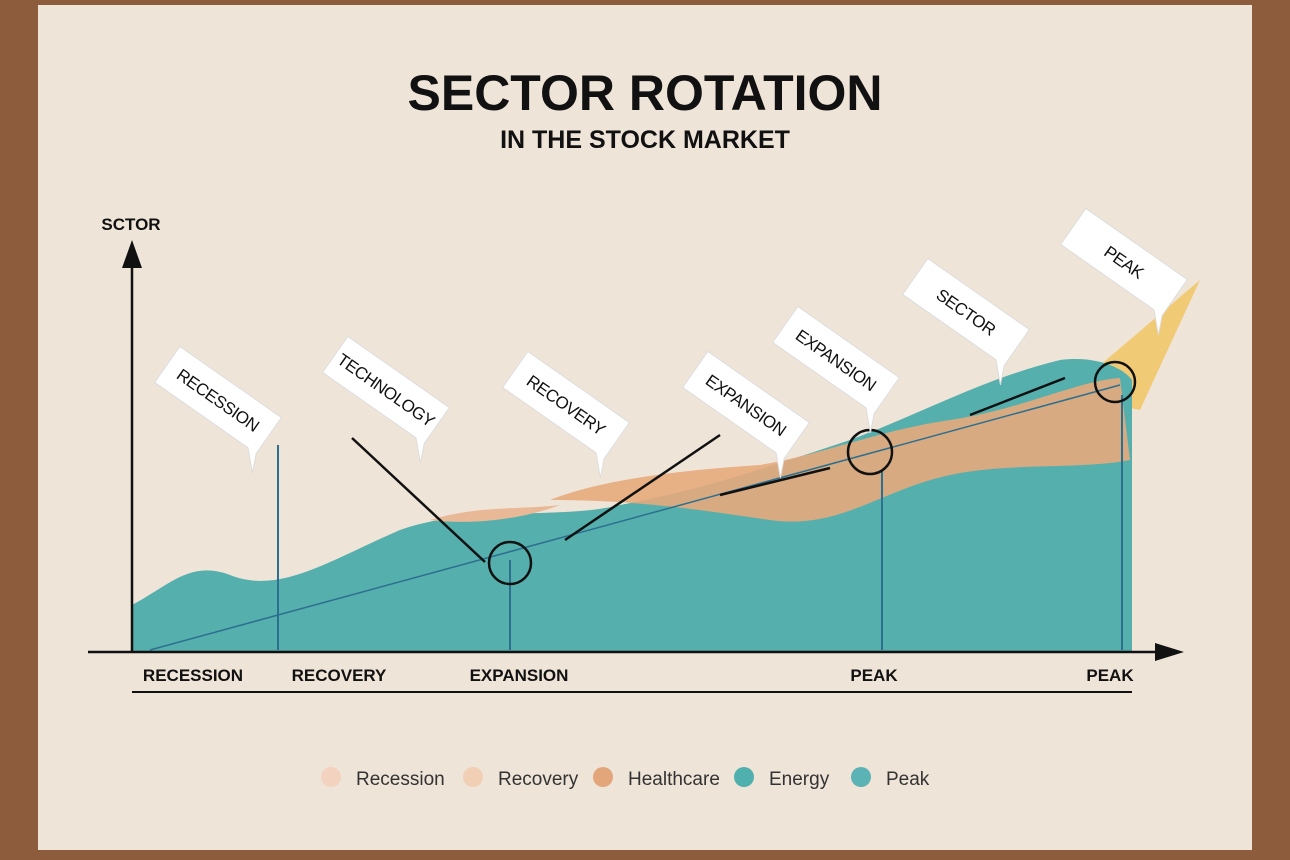 The height and width of the screenshot is (860, 1290). What do you see at coordinates (645, 140) in the screenshot?
I see `subtitle: IN THE STOCK MARKET` at bounding box center [645, 140].